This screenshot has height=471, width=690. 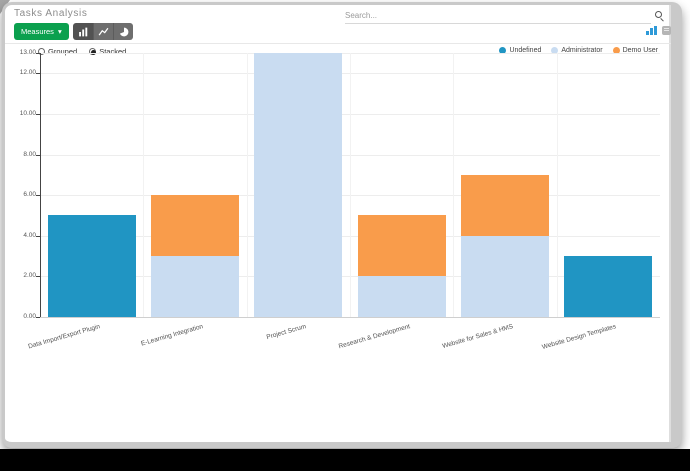 I want to click on measures-button: Measures ▾, so click(x=41, y=31).